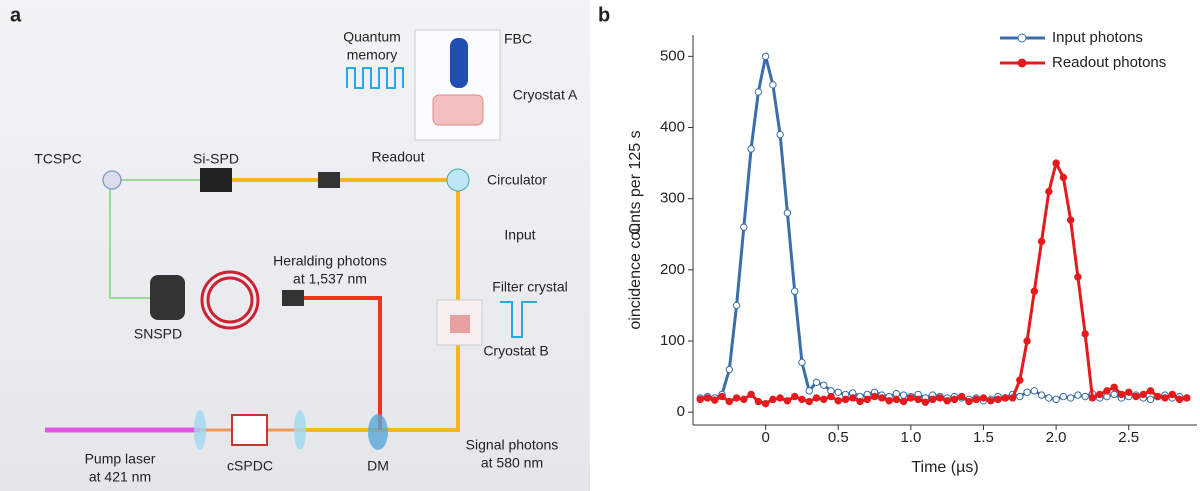 The width and height of the screenshot is (1200, 491). What do you see at coordinates (250, 466) in the screenshot?
I see `label: cSPDC` at bounding box center [250, 466].